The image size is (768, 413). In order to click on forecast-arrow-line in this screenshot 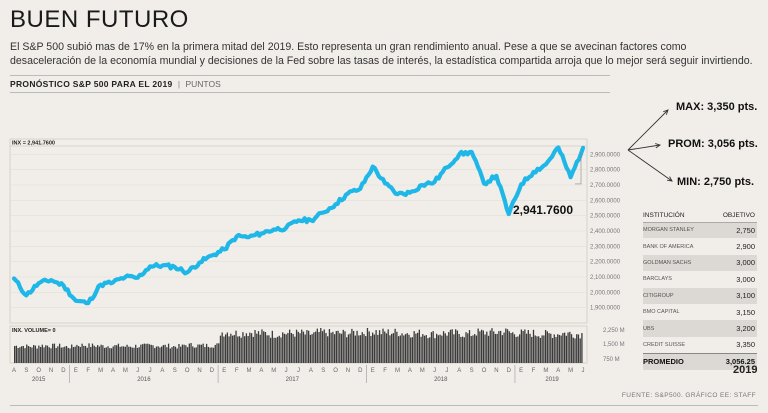, I will do `click(648, 130)`.